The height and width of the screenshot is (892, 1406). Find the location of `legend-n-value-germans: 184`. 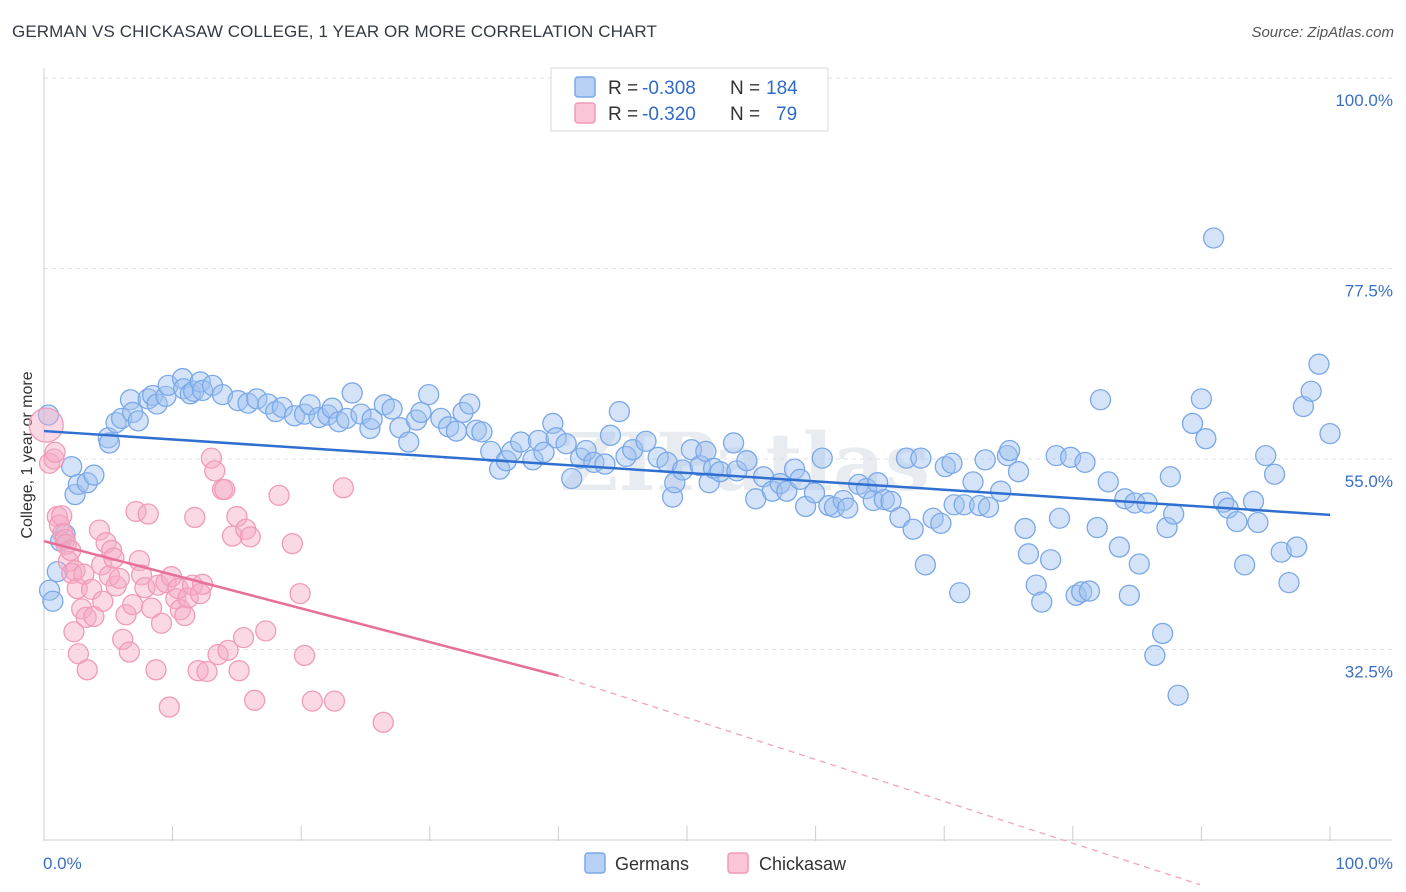

legend-n-value-germans: 184 is located at coordinates (782, 88).